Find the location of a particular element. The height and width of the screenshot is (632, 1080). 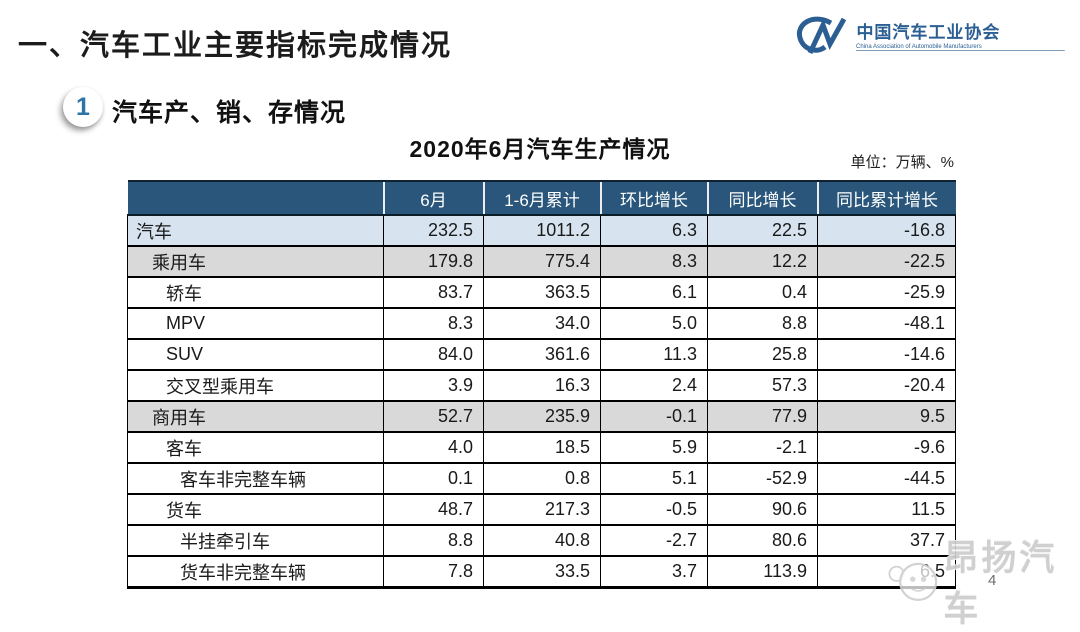

table-cell: 16.3 is located at coordinates (542, 385).